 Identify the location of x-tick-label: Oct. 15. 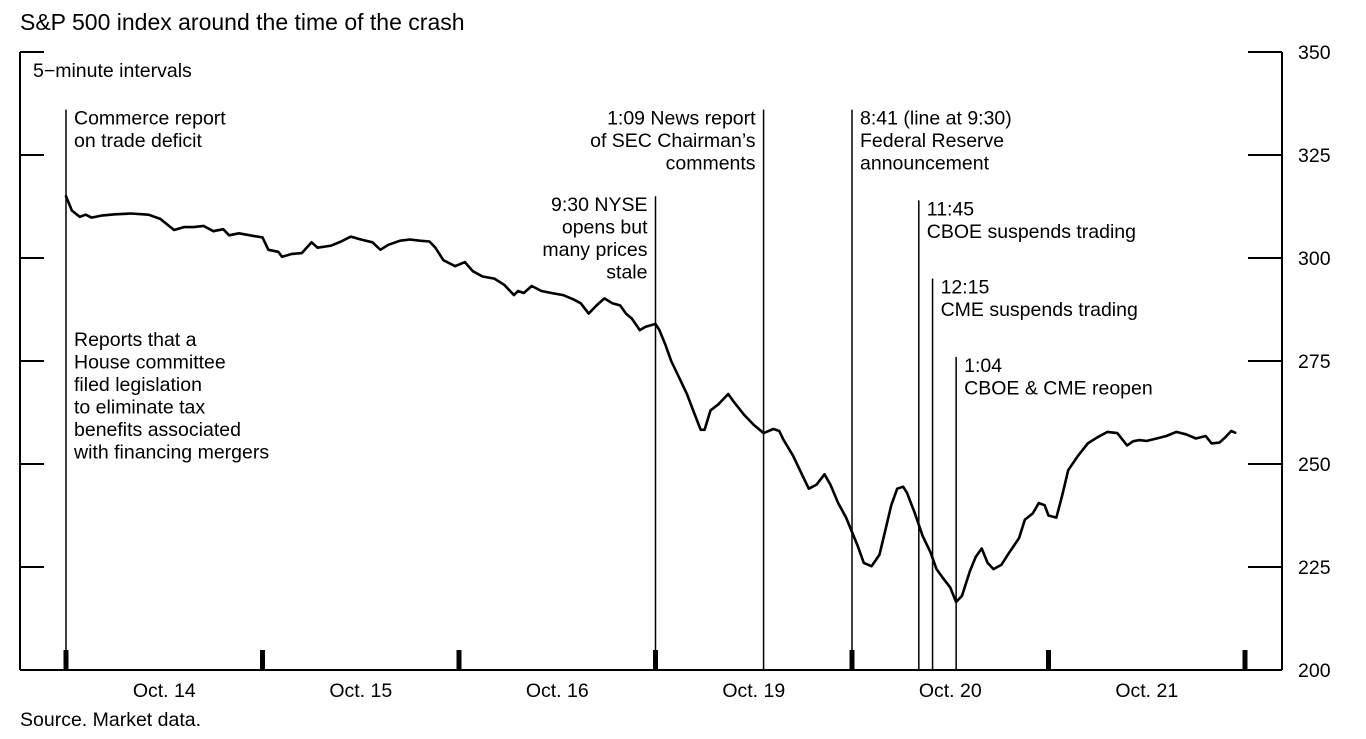
(360, 691).